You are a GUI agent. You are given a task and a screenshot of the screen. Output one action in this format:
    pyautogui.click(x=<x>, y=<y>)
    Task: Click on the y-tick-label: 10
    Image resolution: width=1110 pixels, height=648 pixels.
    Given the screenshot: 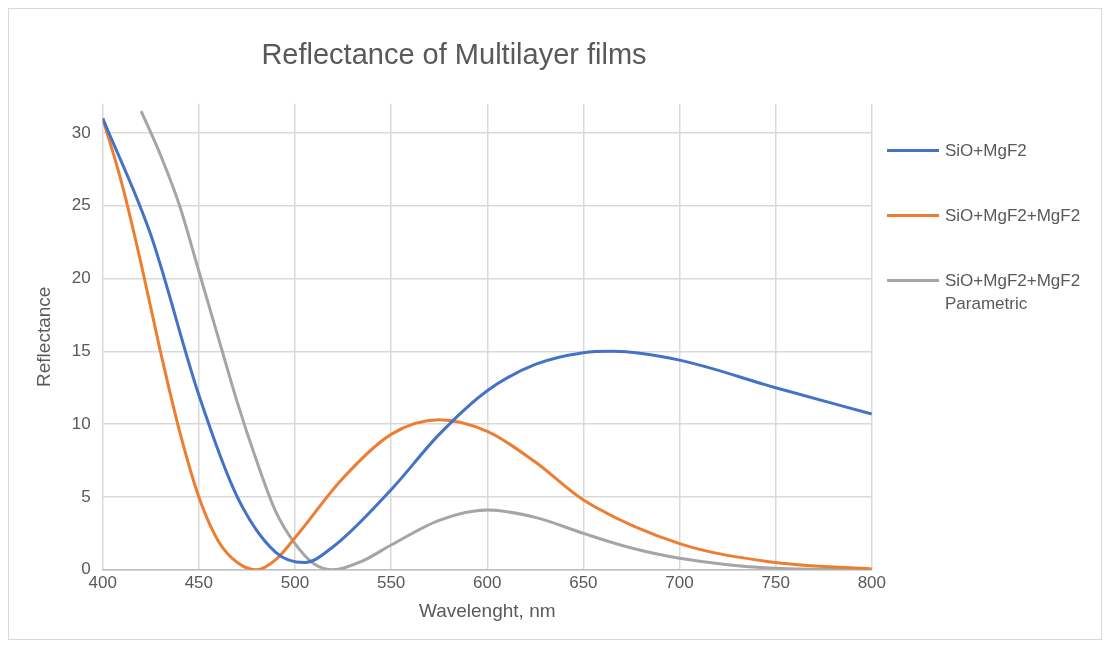 What is the action you would take?
    pyautogui.click(x=81, y=423)
    